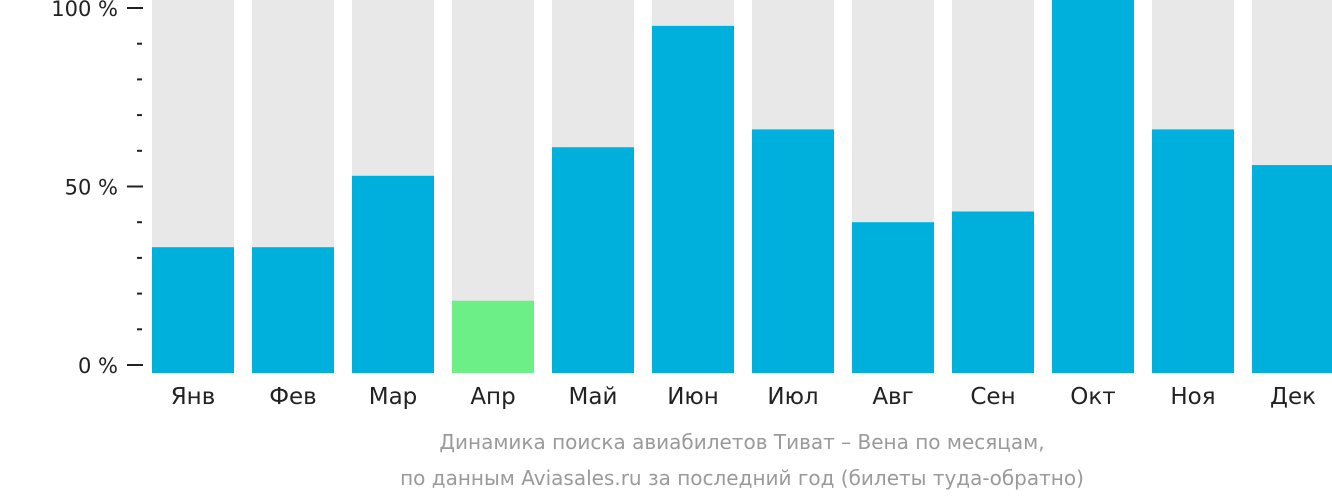 This screenshot has height=502, width=1332. I want to click on x-tick-label: Окт, so click(1092, 397).